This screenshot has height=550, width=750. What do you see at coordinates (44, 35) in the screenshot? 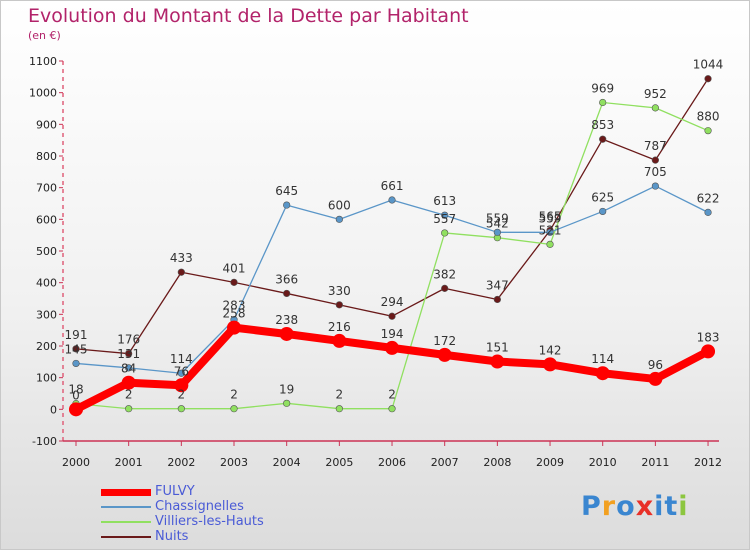
I see `chart-subtitle: (en €)` at bounding box center [44, 35].